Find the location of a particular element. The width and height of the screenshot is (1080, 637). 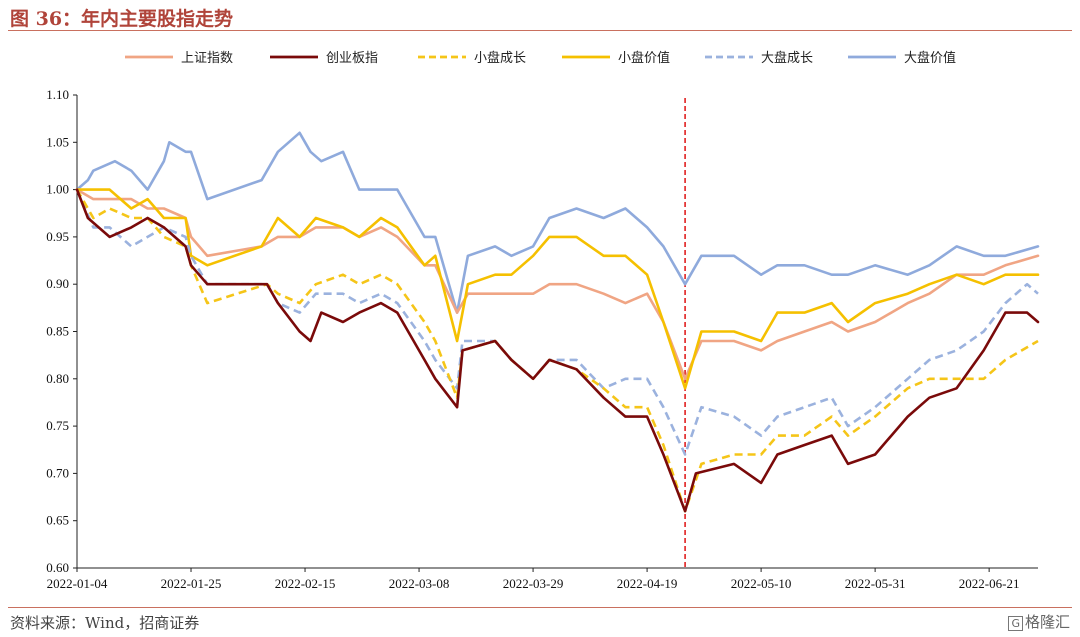

figure-title: 图 36：年内主要股指走势 is located at coordinates (122, 19).